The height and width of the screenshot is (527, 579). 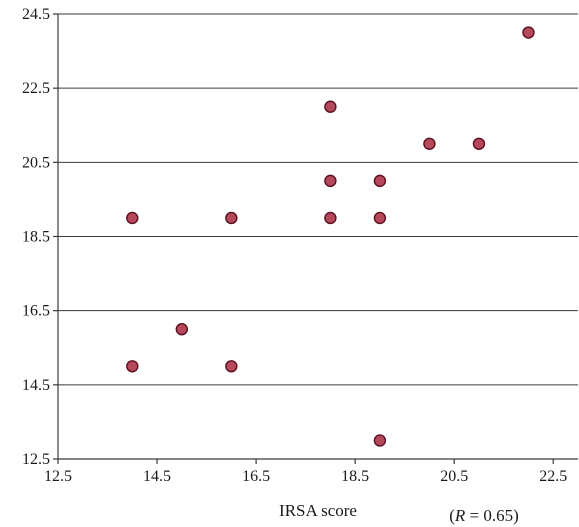 I want to click on x-tick-label-12.5: 12.5, so click(x=58, y=476).